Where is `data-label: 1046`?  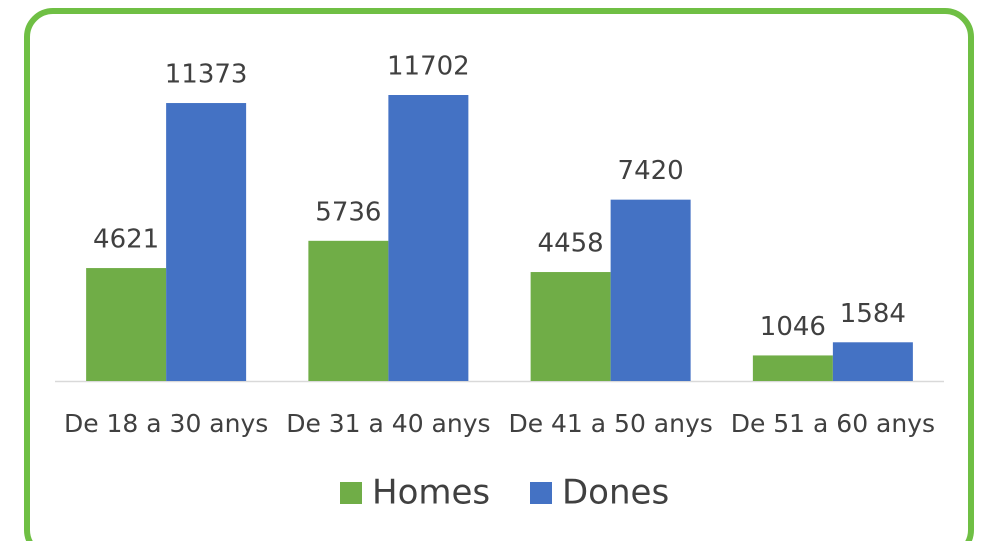
data-label: 1046 is located at coordinates (793, 327).